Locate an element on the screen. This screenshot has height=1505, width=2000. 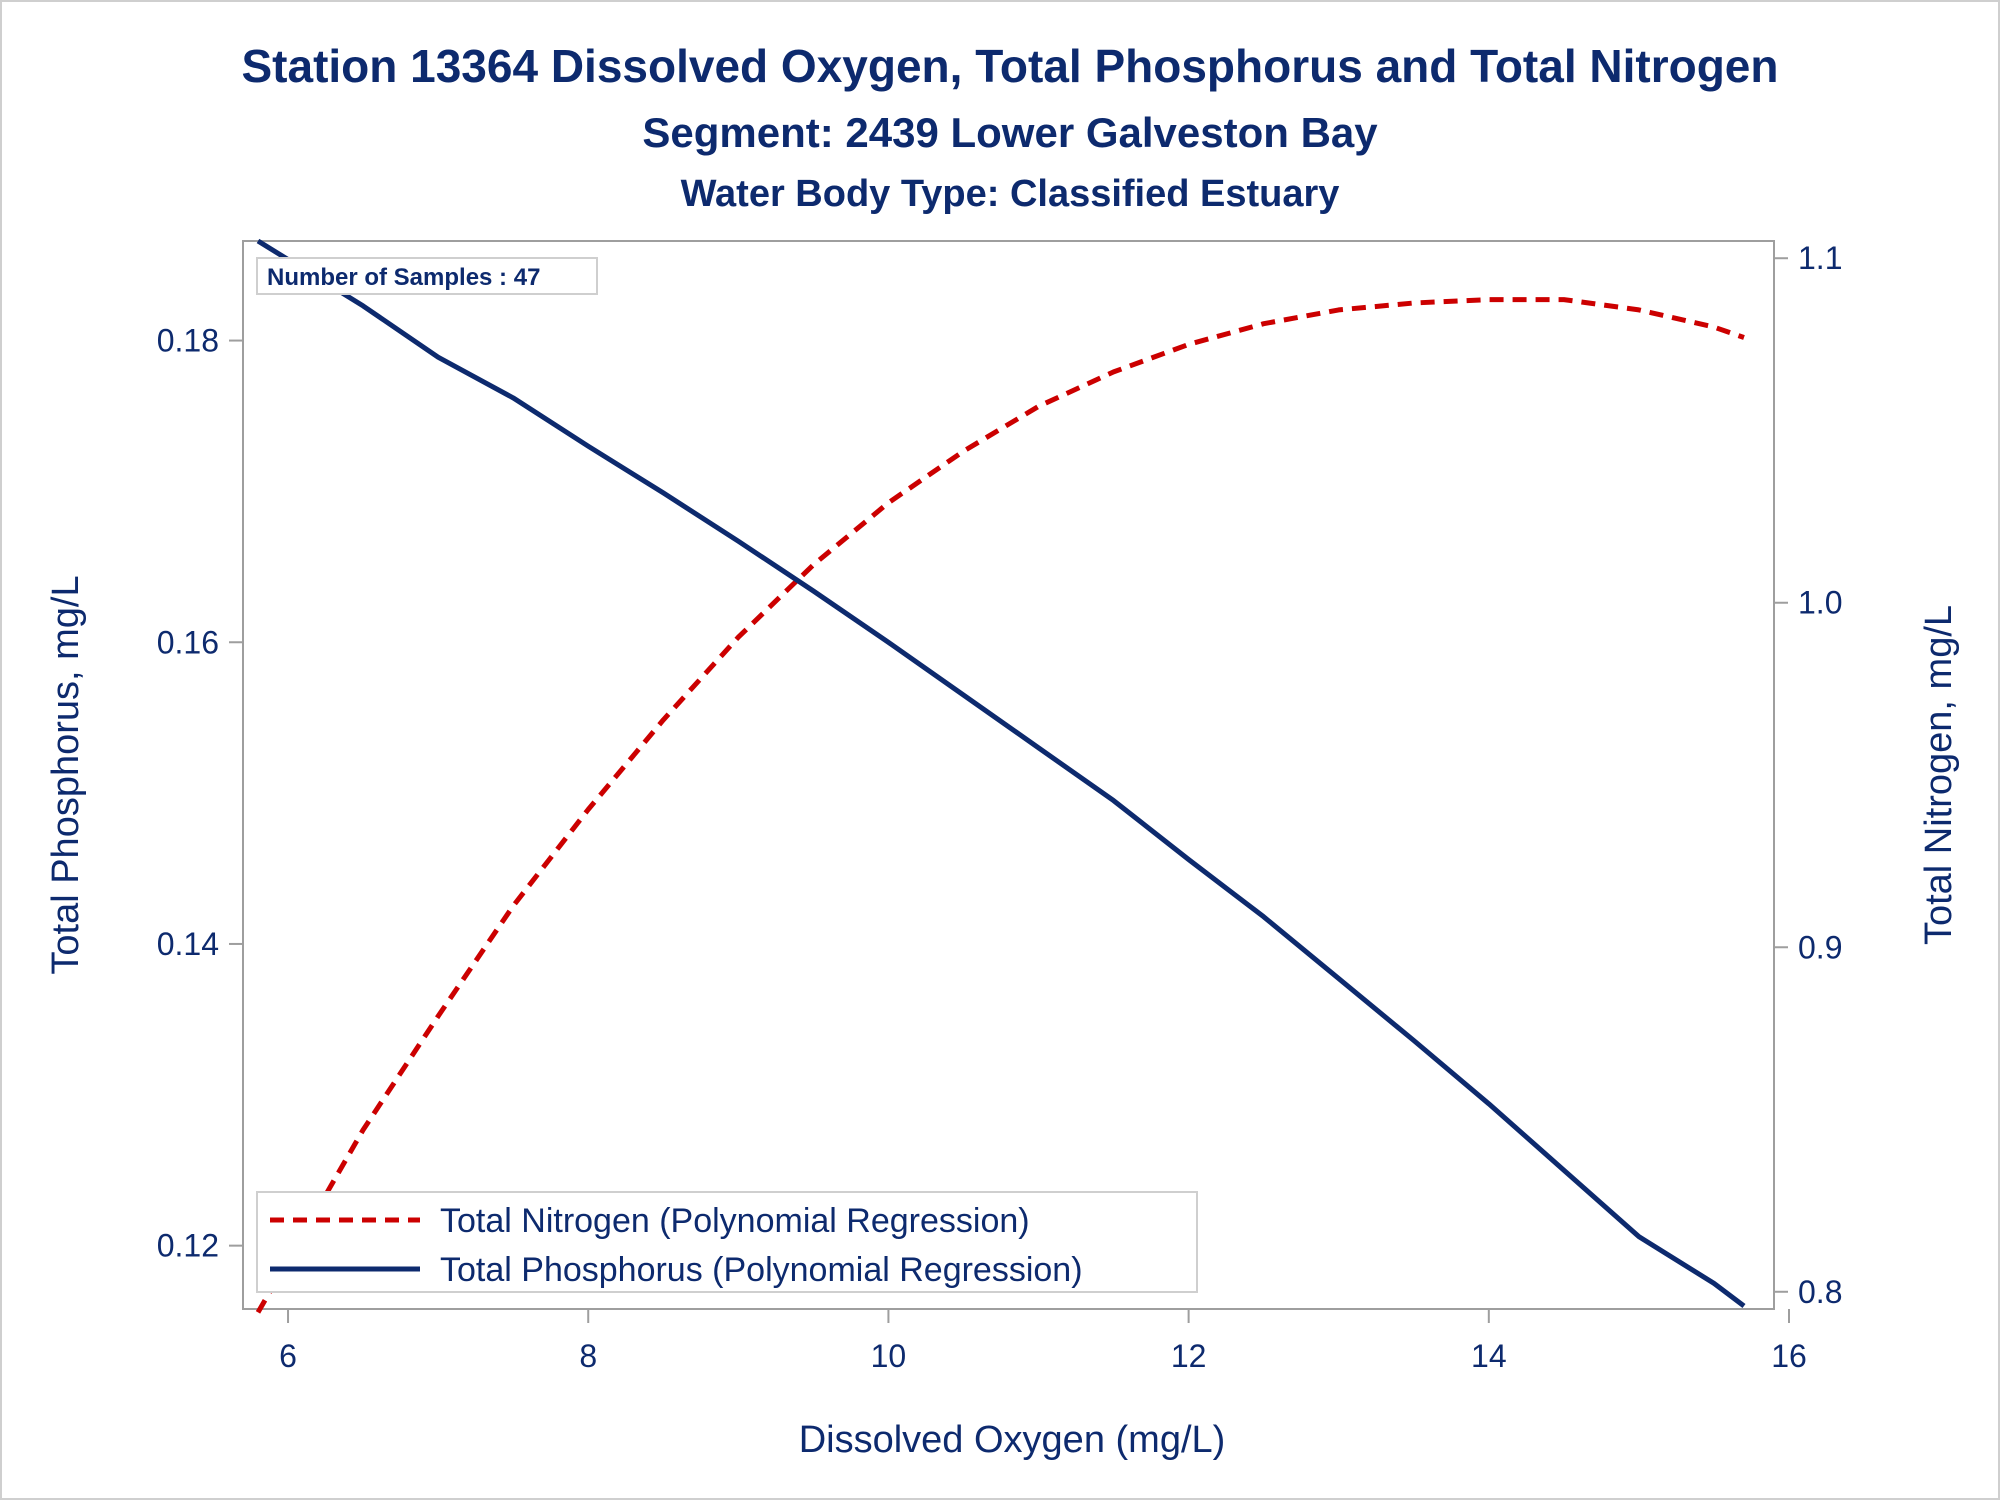
y-left-axis-label: Total Phosphorus, mg/L is located at coordinates (66, 774).